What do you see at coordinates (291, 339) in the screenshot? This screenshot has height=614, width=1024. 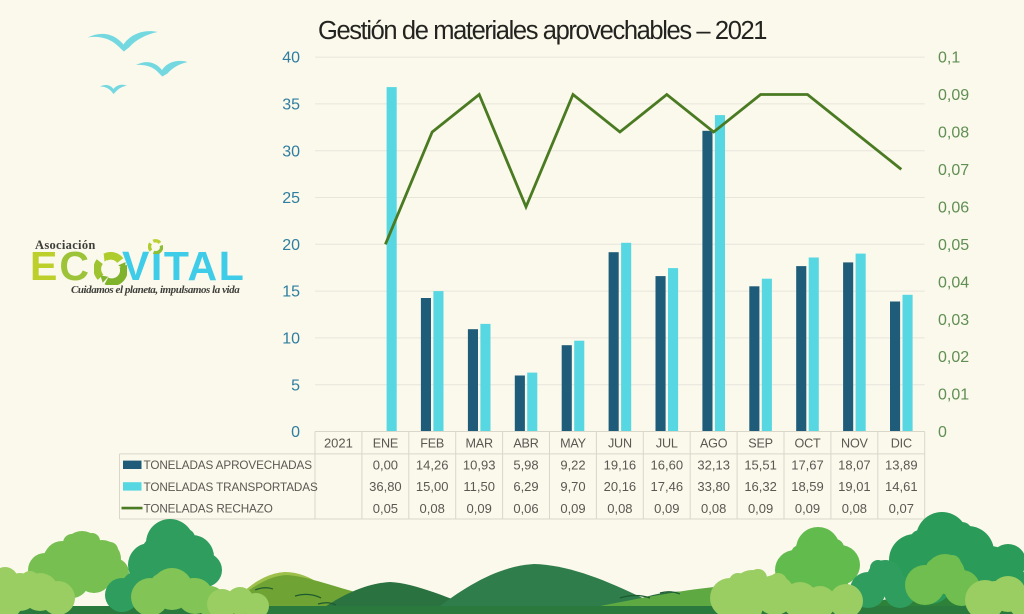 I see `svg-text: 10` at bounding box center [291, 339].